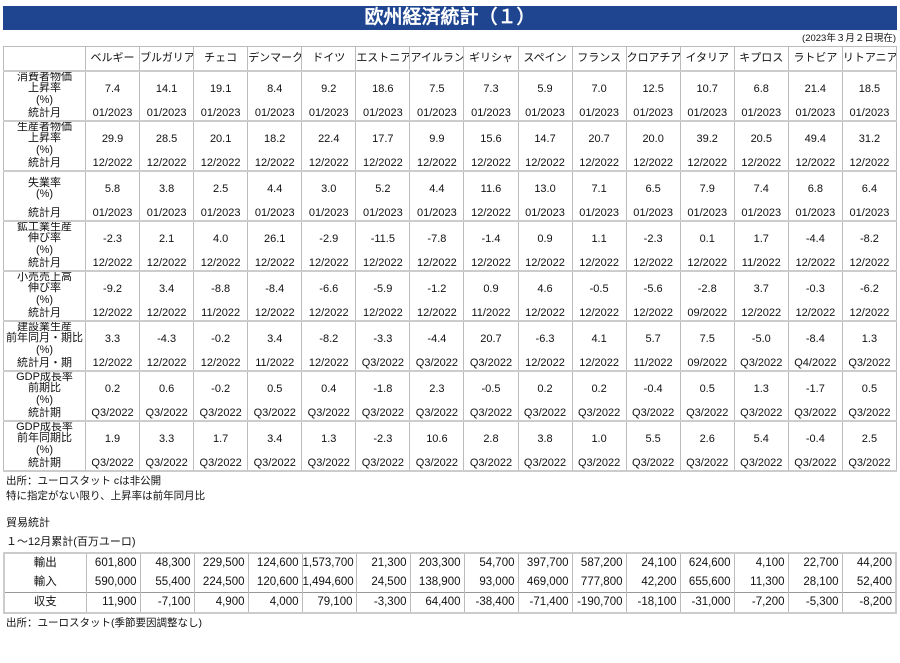 Image resolution: width=900 pixels, height=663 pixels. What do you see at coordinates (383, 388) in the screenshot?
I see `indicator-value: -1.8` at bounding box center [383, 388].